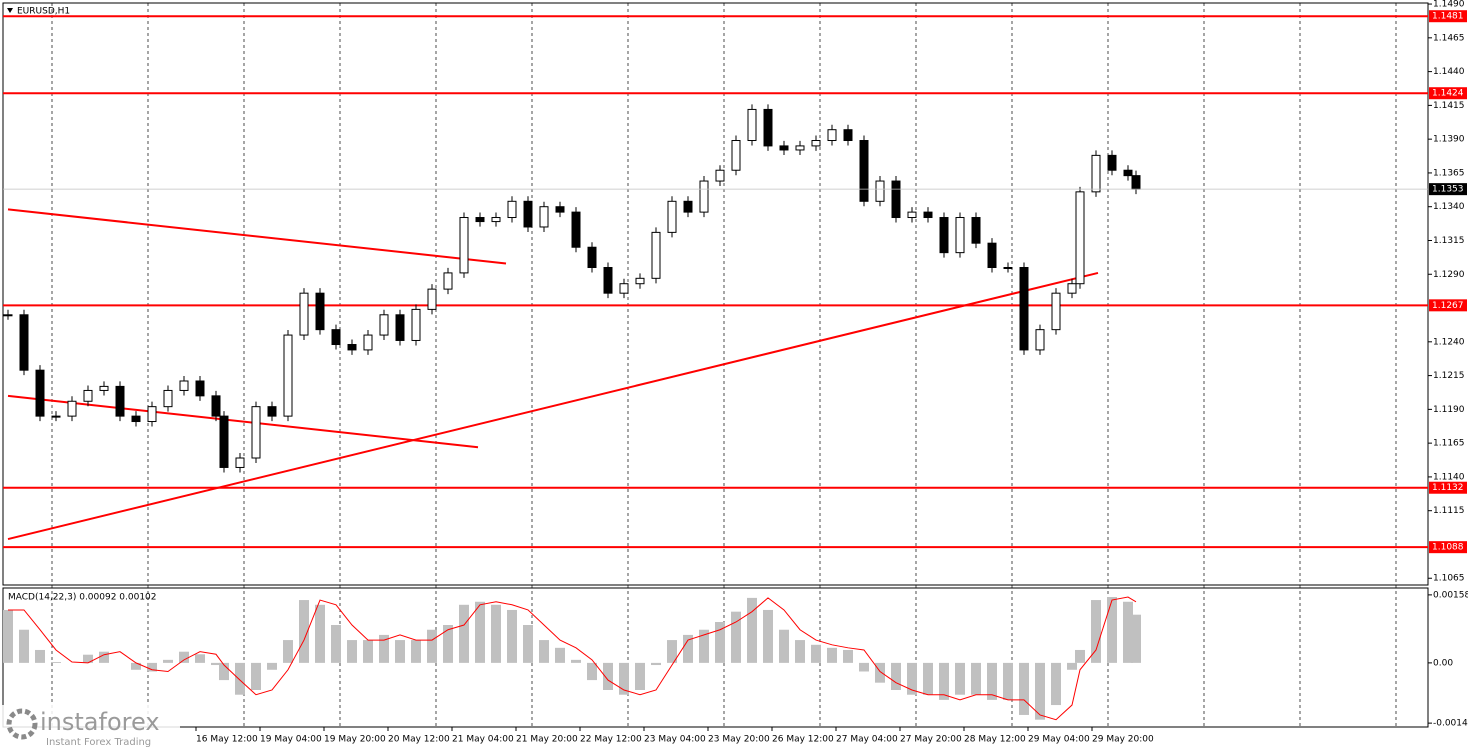 This screenshot has width=1468, height=750. I want to click on x-tick-label: 16 May 12:00, so click(227, 740).